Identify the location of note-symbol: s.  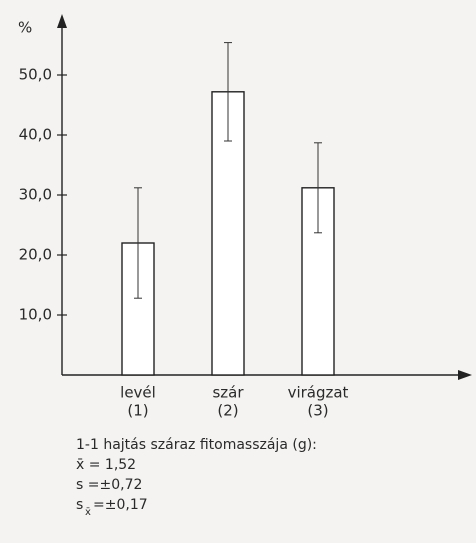
(79, 505).